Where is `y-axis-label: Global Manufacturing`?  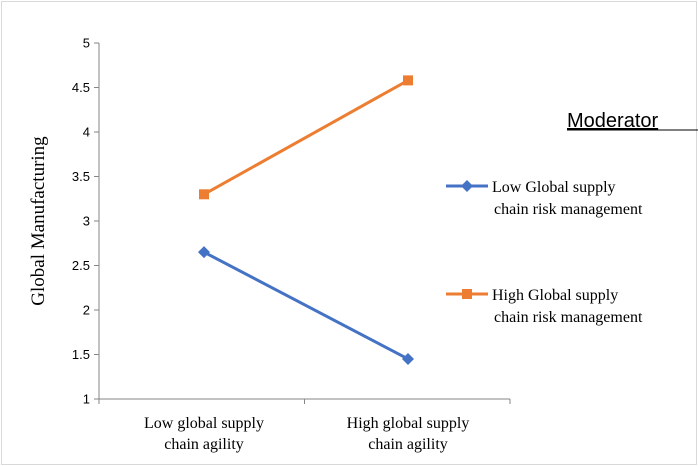 y-axis-label: Global Manufacturing is located at coordinates (38, 221).